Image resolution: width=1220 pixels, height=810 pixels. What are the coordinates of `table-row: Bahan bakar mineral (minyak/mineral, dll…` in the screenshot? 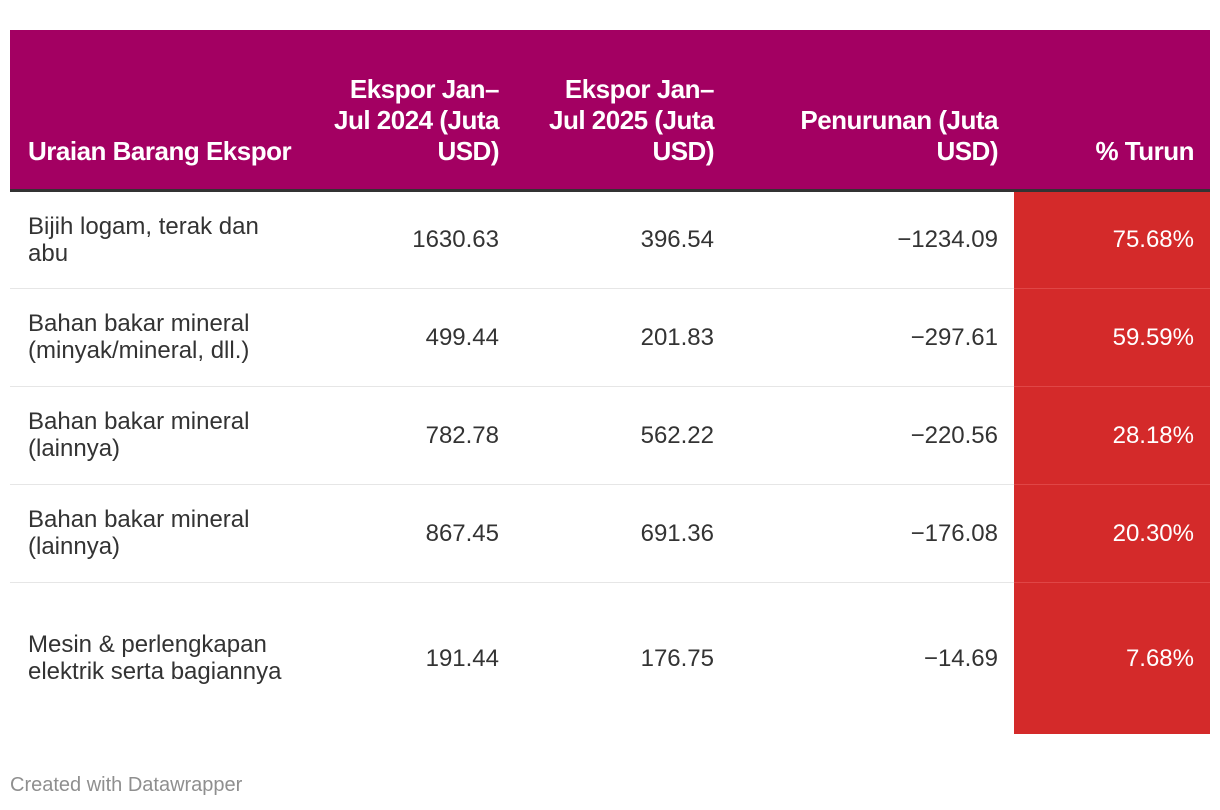 It's located at (610, 337).